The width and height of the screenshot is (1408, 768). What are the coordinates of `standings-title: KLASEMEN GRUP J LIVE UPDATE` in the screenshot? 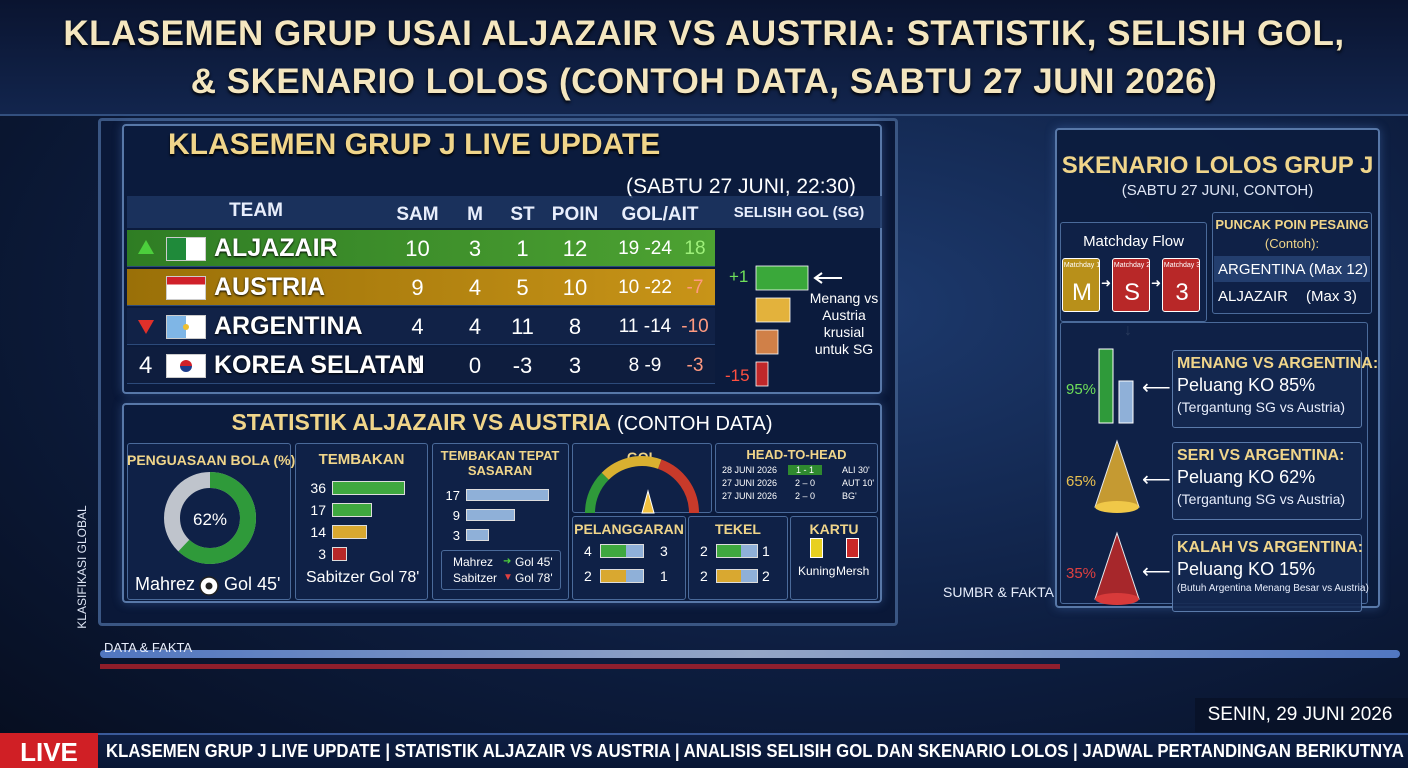 It's located at (414, 144).